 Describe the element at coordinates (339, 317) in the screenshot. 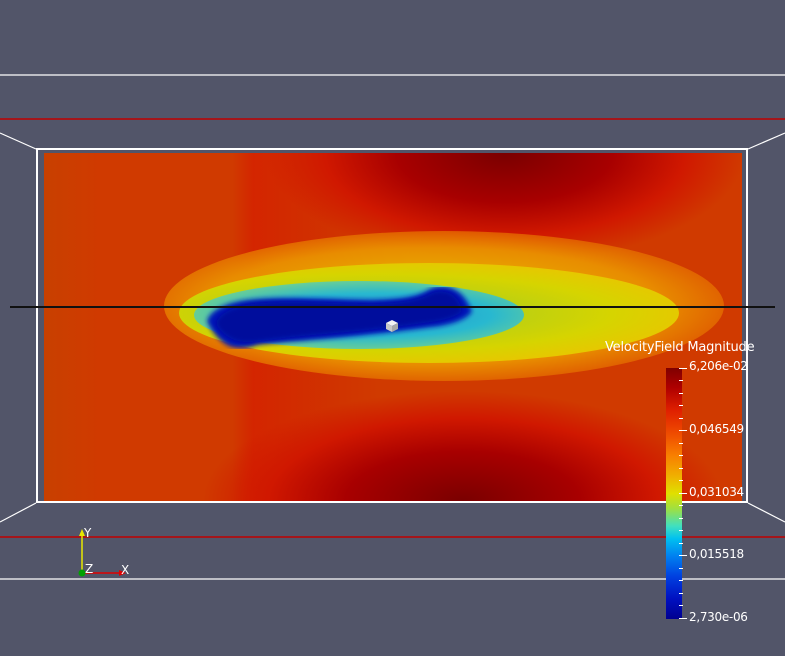

I see `wake-low-velocity-core` at that location.